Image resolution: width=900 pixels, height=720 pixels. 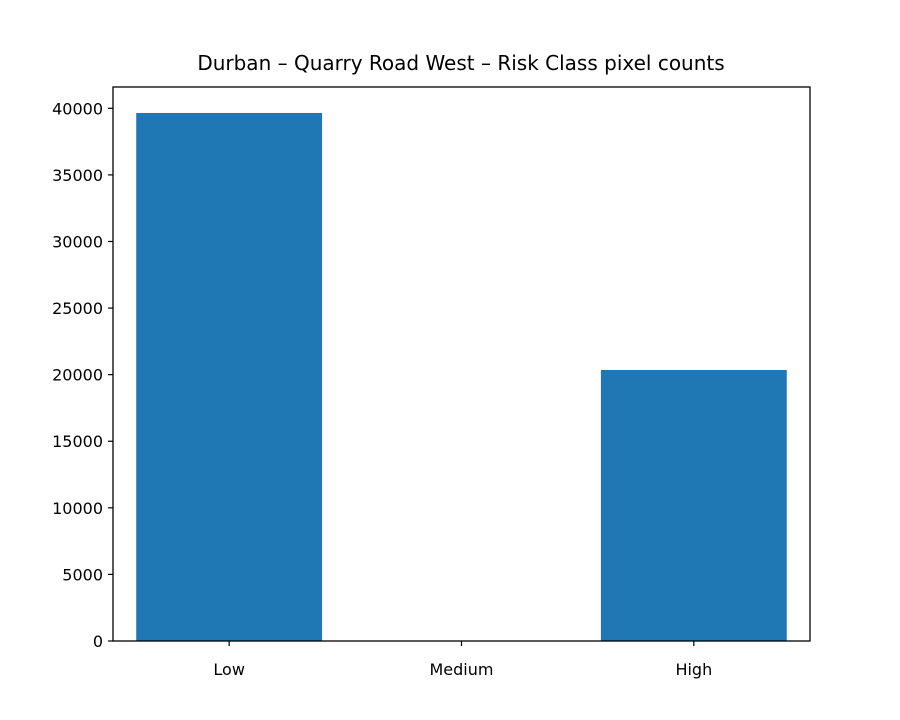 I want to click on y-tick-label: 30000, so click(x=77, y=241).